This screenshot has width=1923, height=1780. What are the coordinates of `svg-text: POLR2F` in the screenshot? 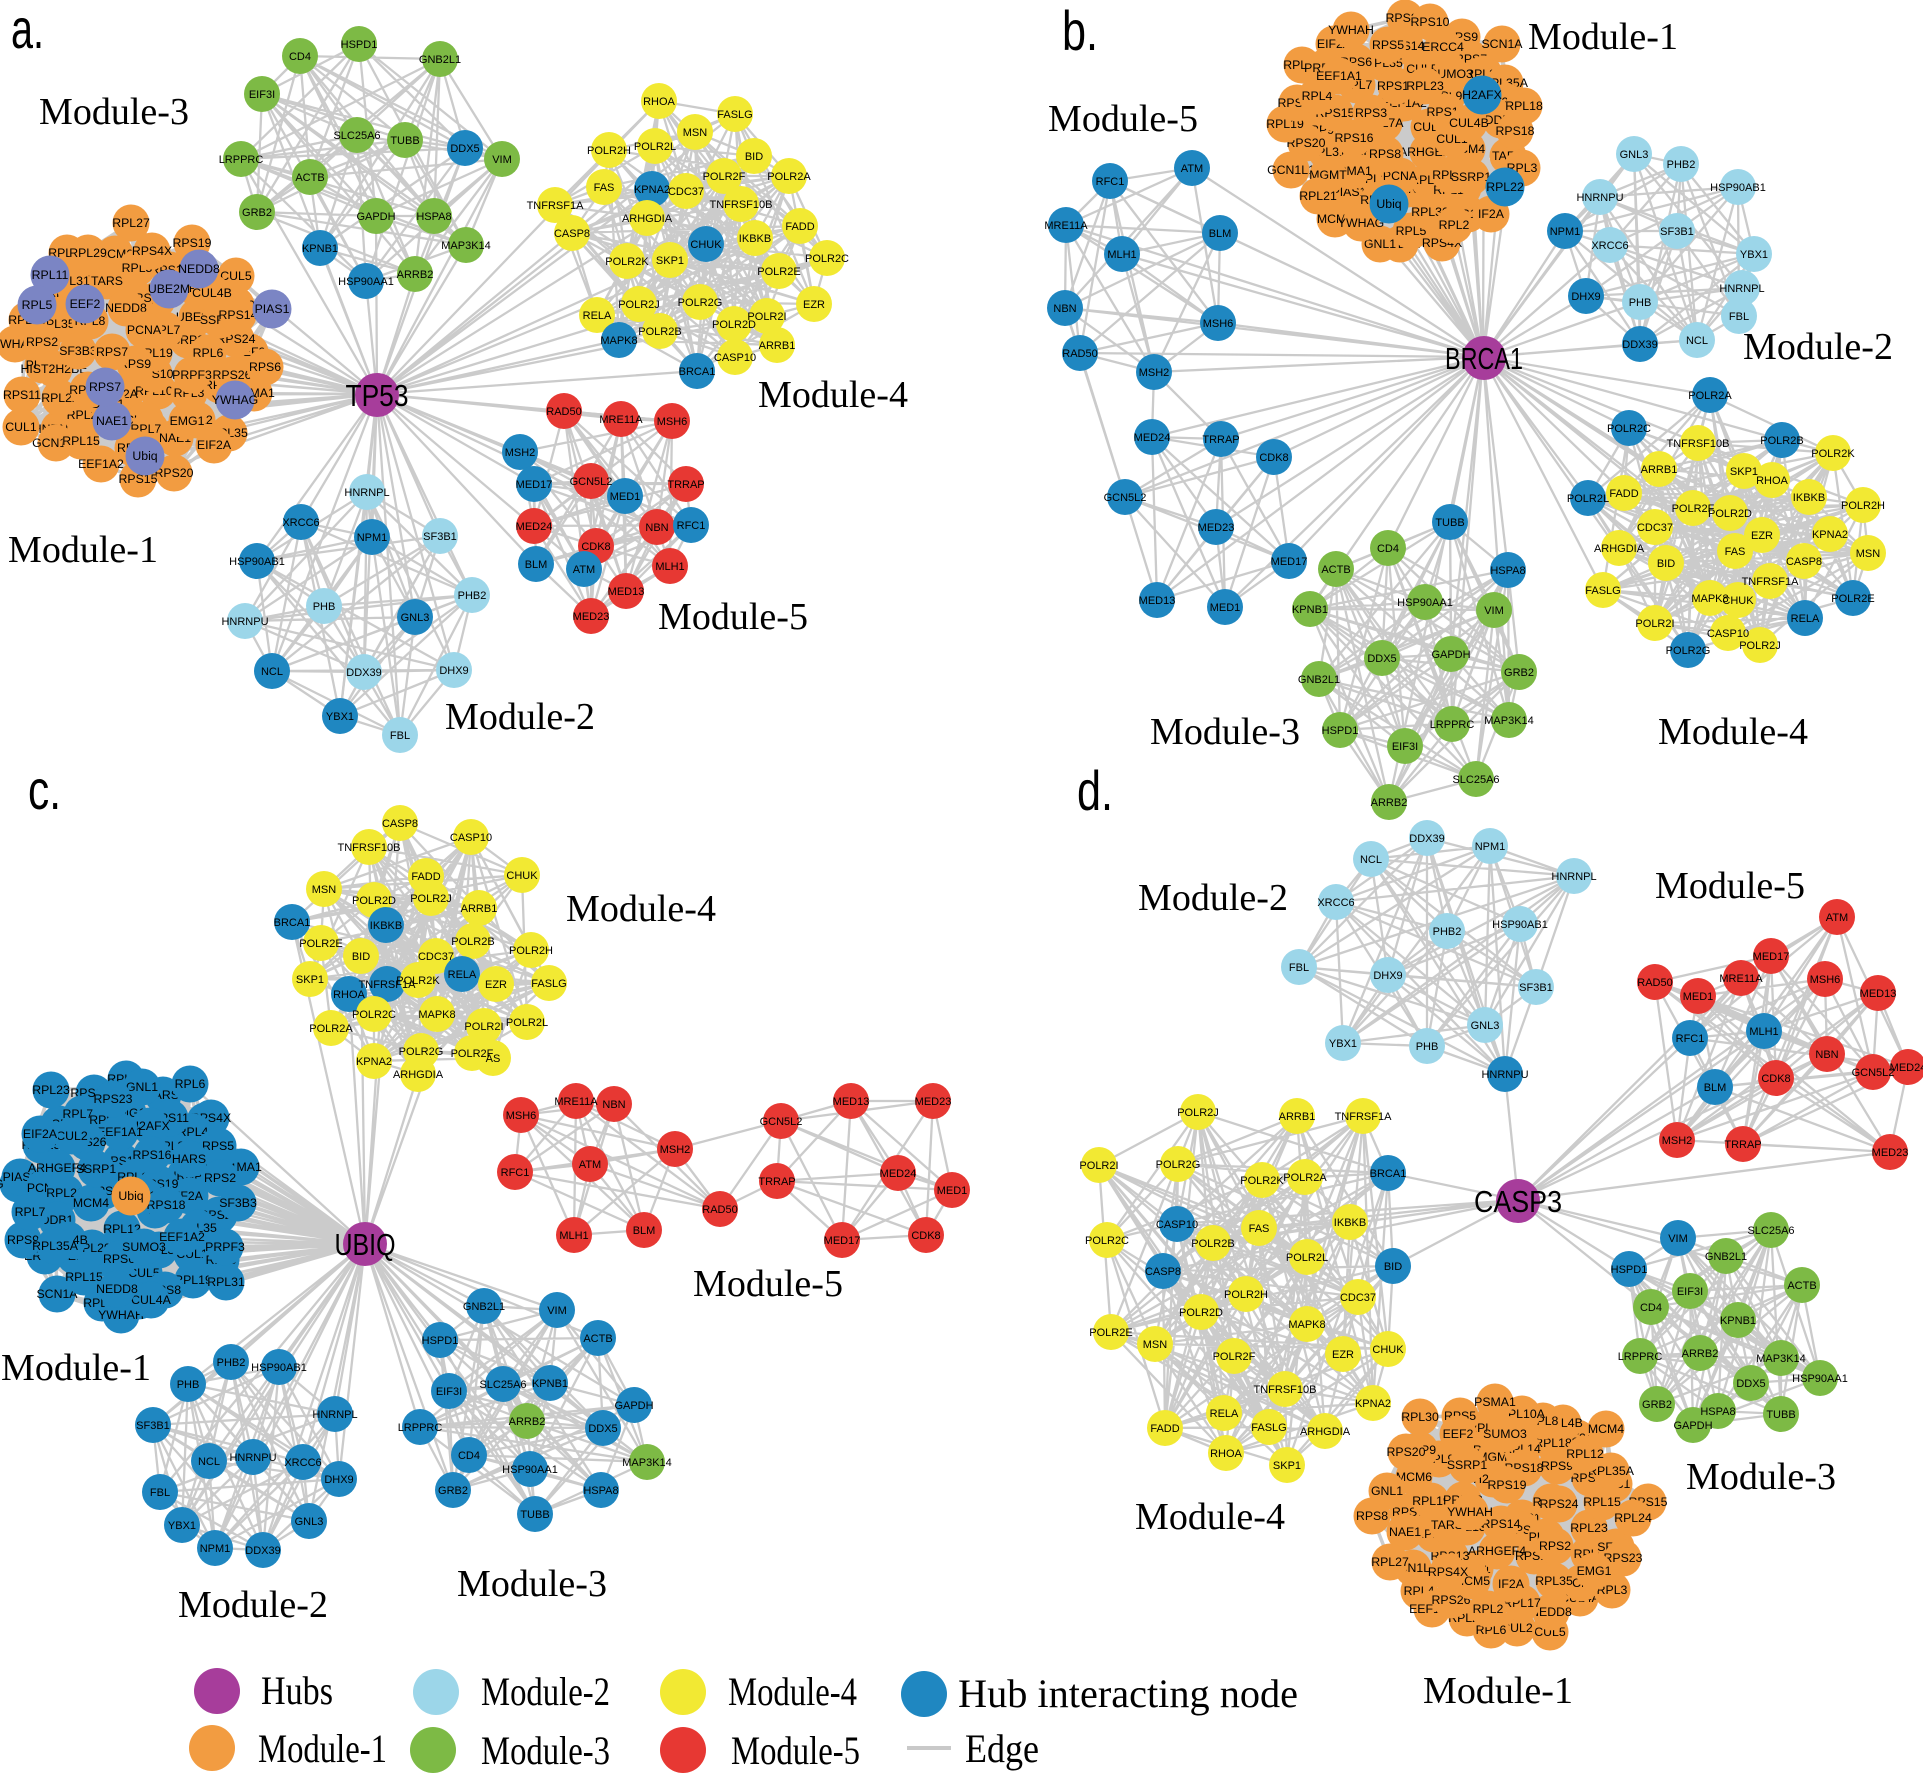 It's located at (1234, 1357).